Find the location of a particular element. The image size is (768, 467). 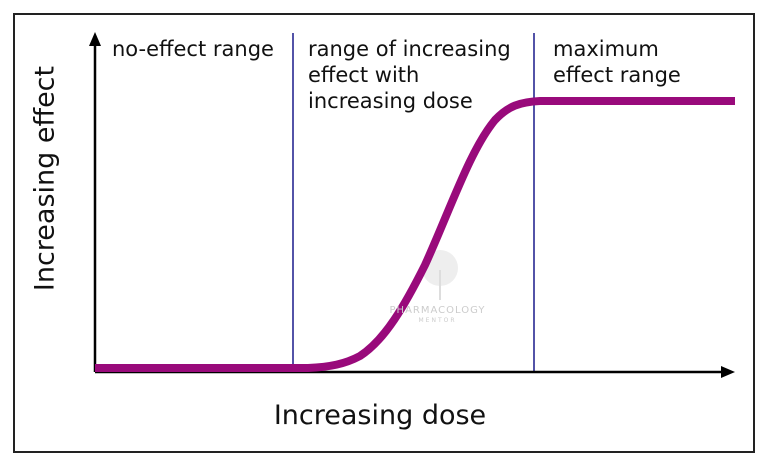

x-axis-label: Increasing dose is located at coordinates (380, 415).